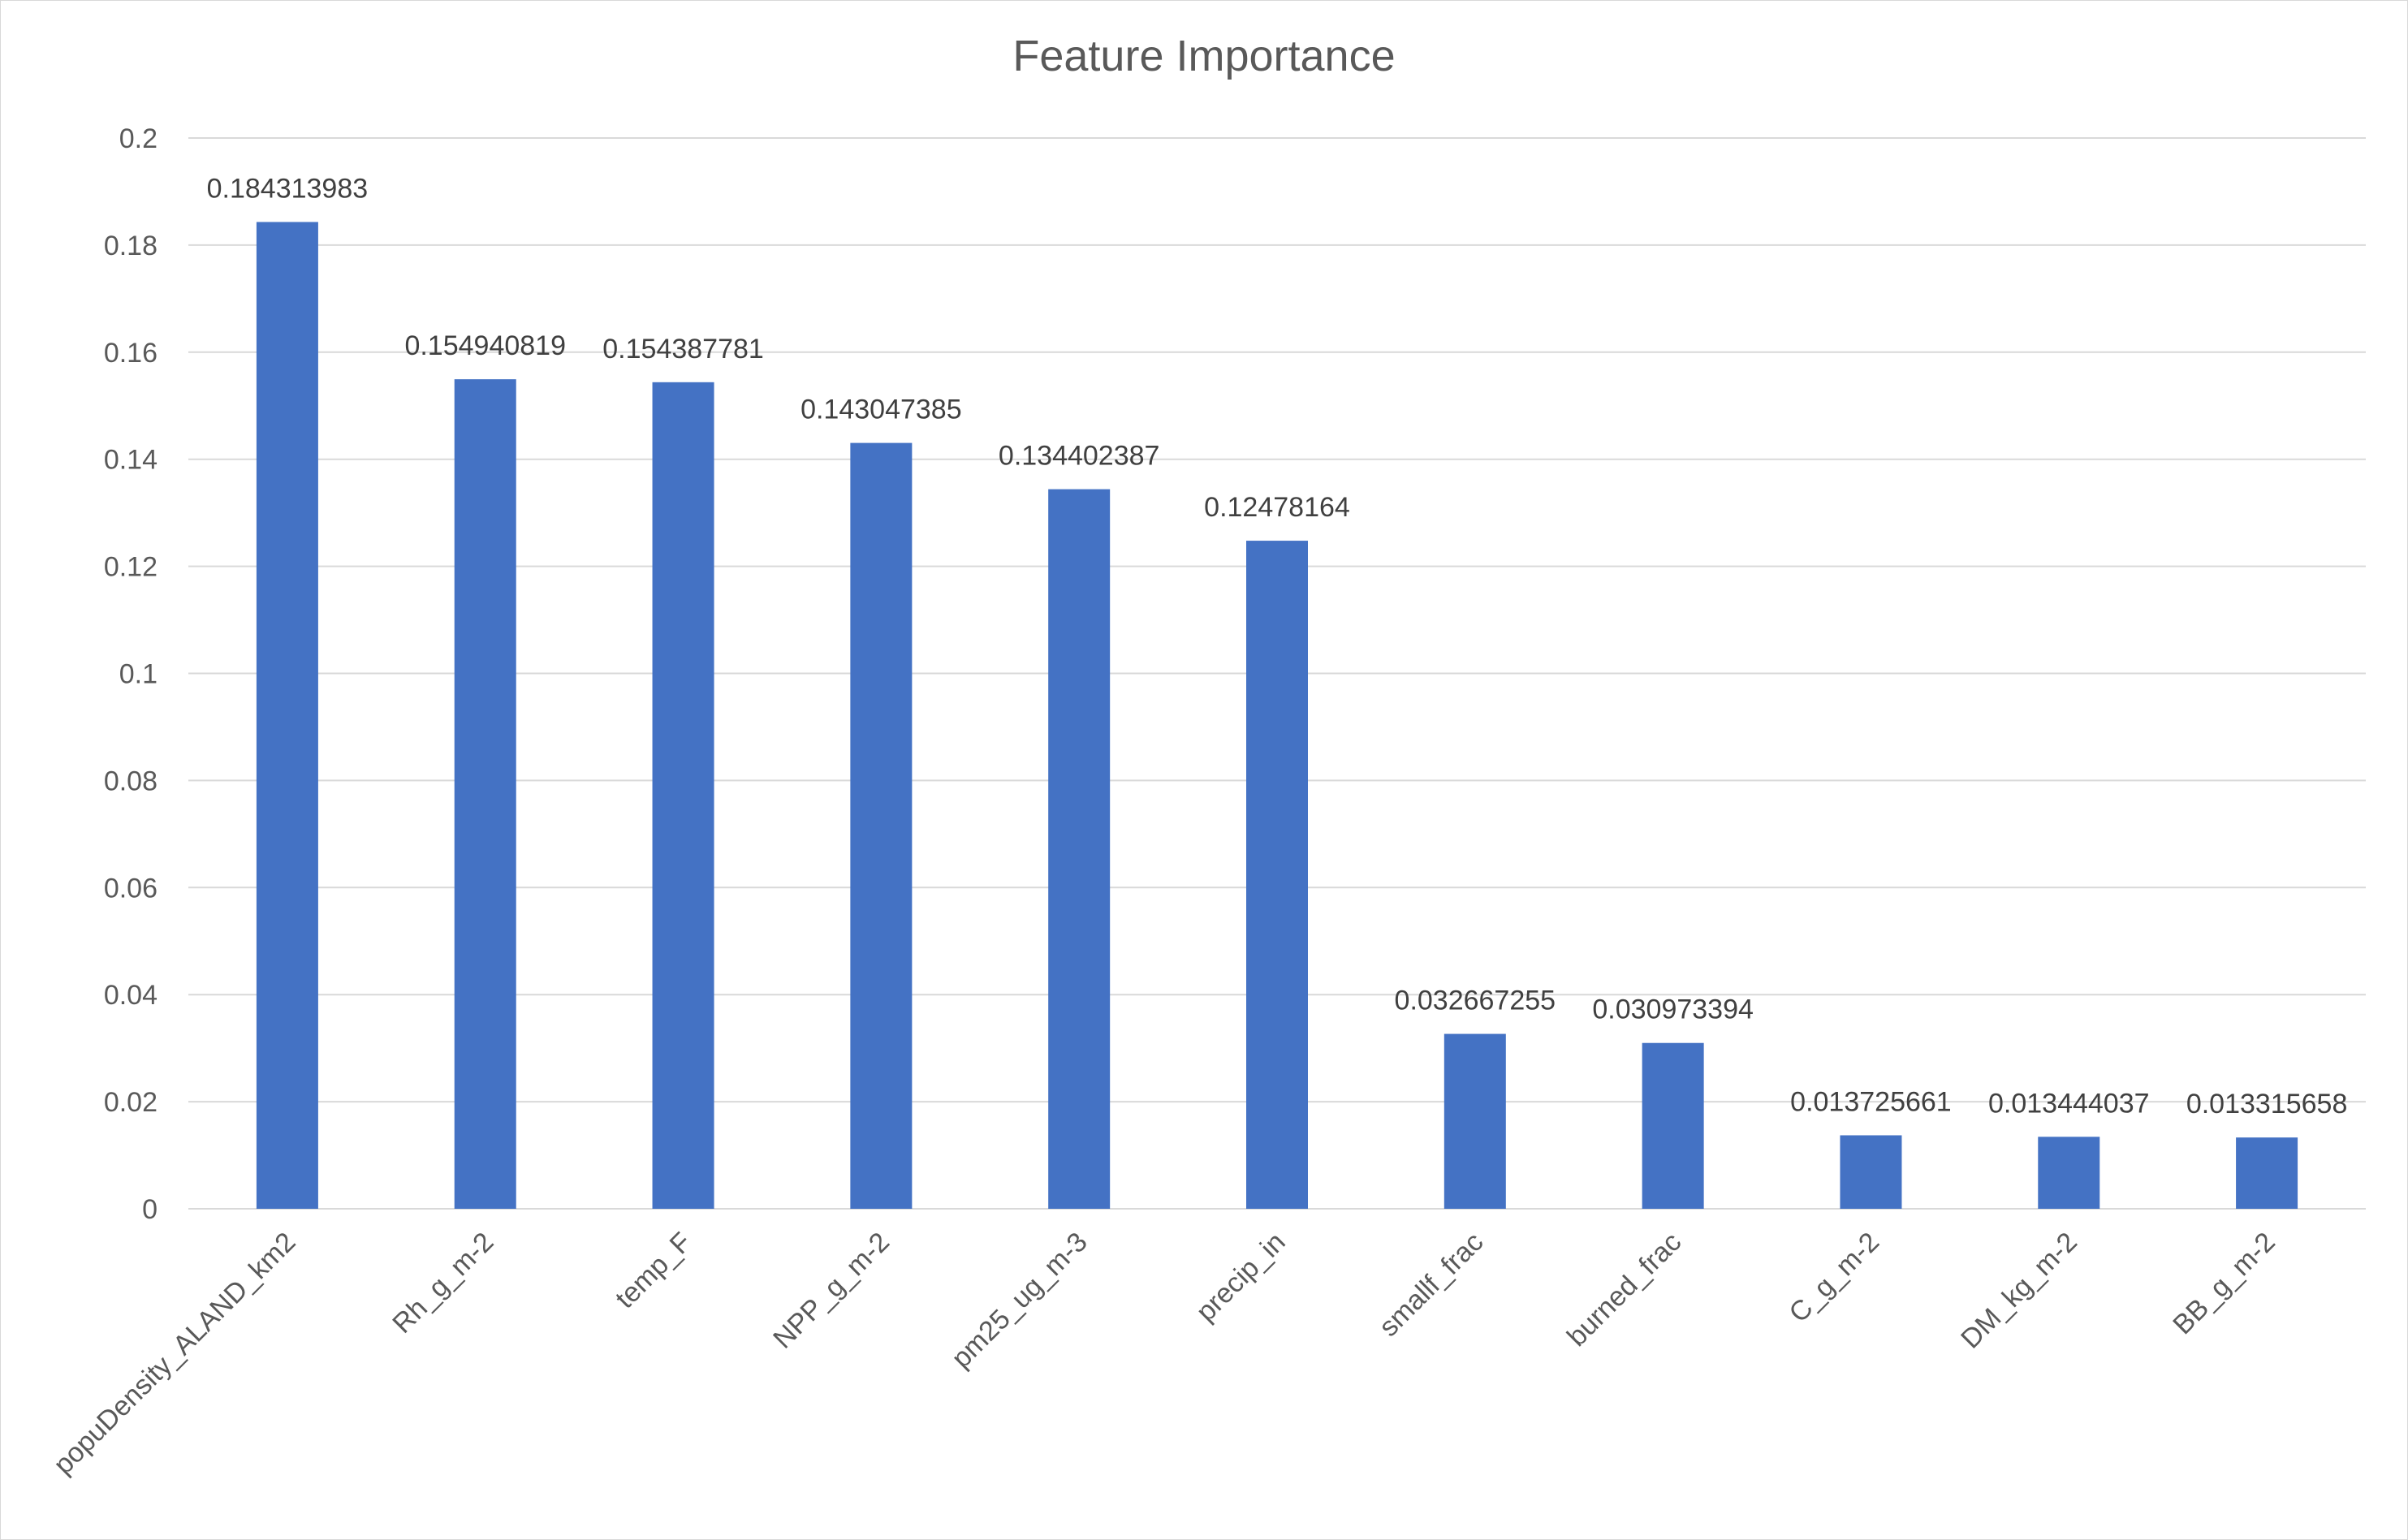  Describe the element at coordinates (131, 889) in the screenshot. I see `y-tick-label: 0.06` at that location.